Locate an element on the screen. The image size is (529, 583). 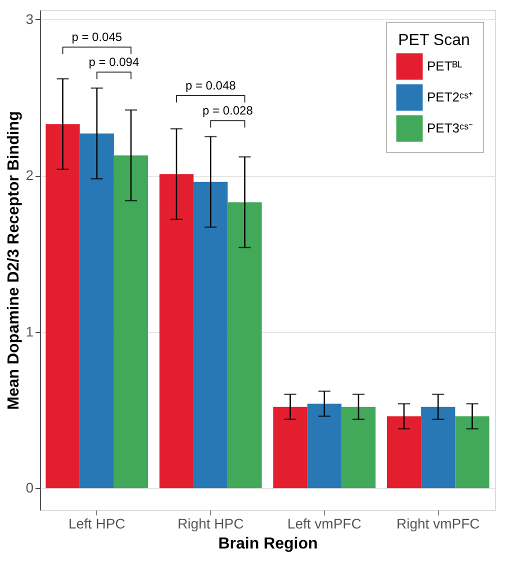
y-tick-label: 3 is located at coordinates (30, 18).